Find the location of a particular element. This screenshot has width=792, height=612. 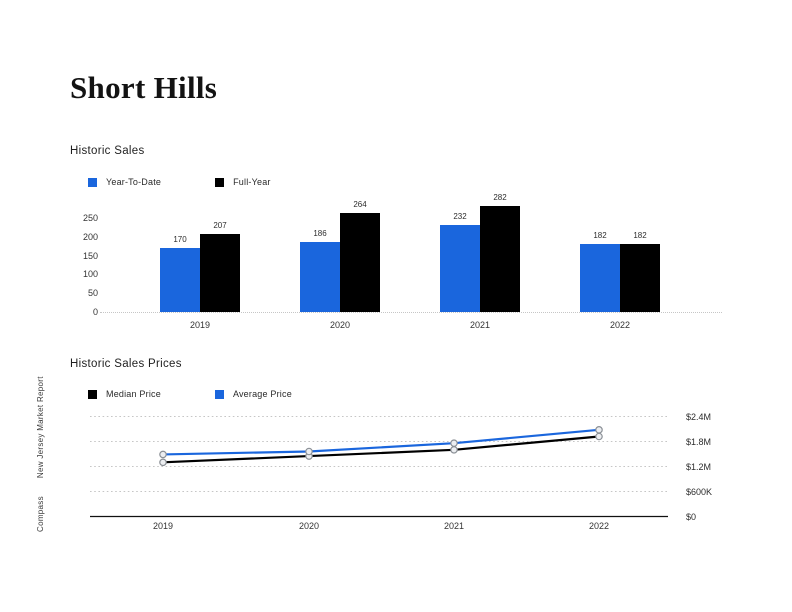

brand-label: Compass is located at coordinates (40, 514).